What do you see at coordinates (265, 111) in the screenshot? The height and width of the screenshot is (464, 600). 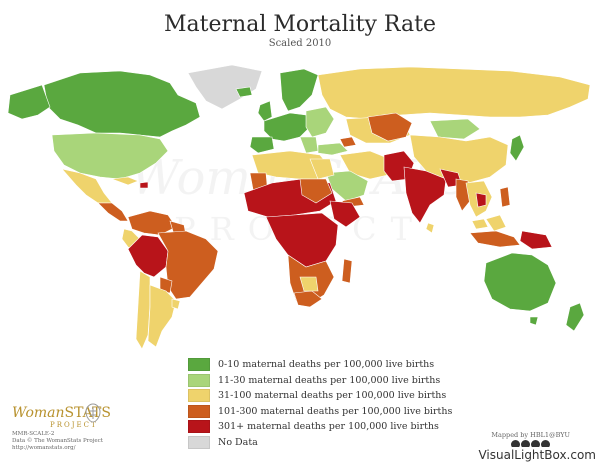 I see `region-uk` at bounding box center [265, 111].